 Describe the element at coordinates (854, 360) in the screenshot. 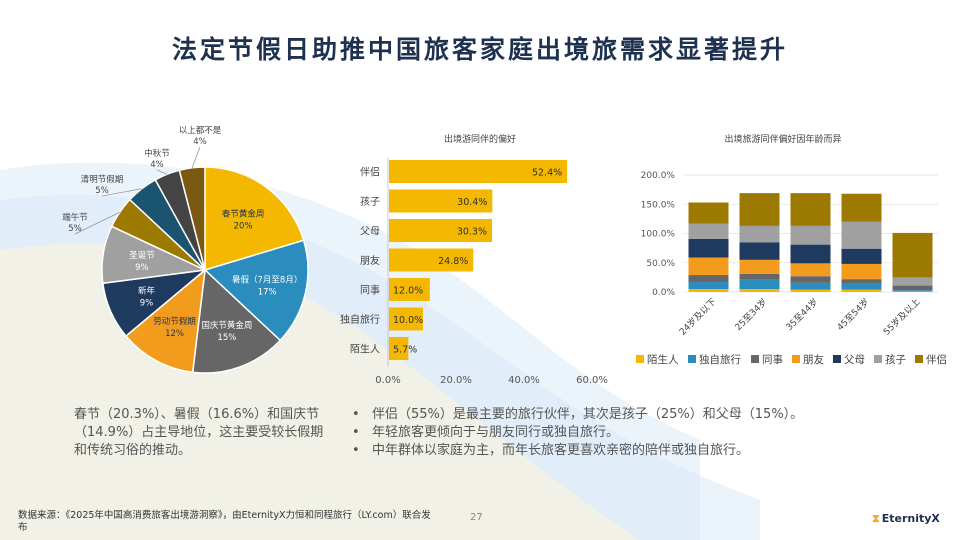

I see `legend-label: 父母` at that location.